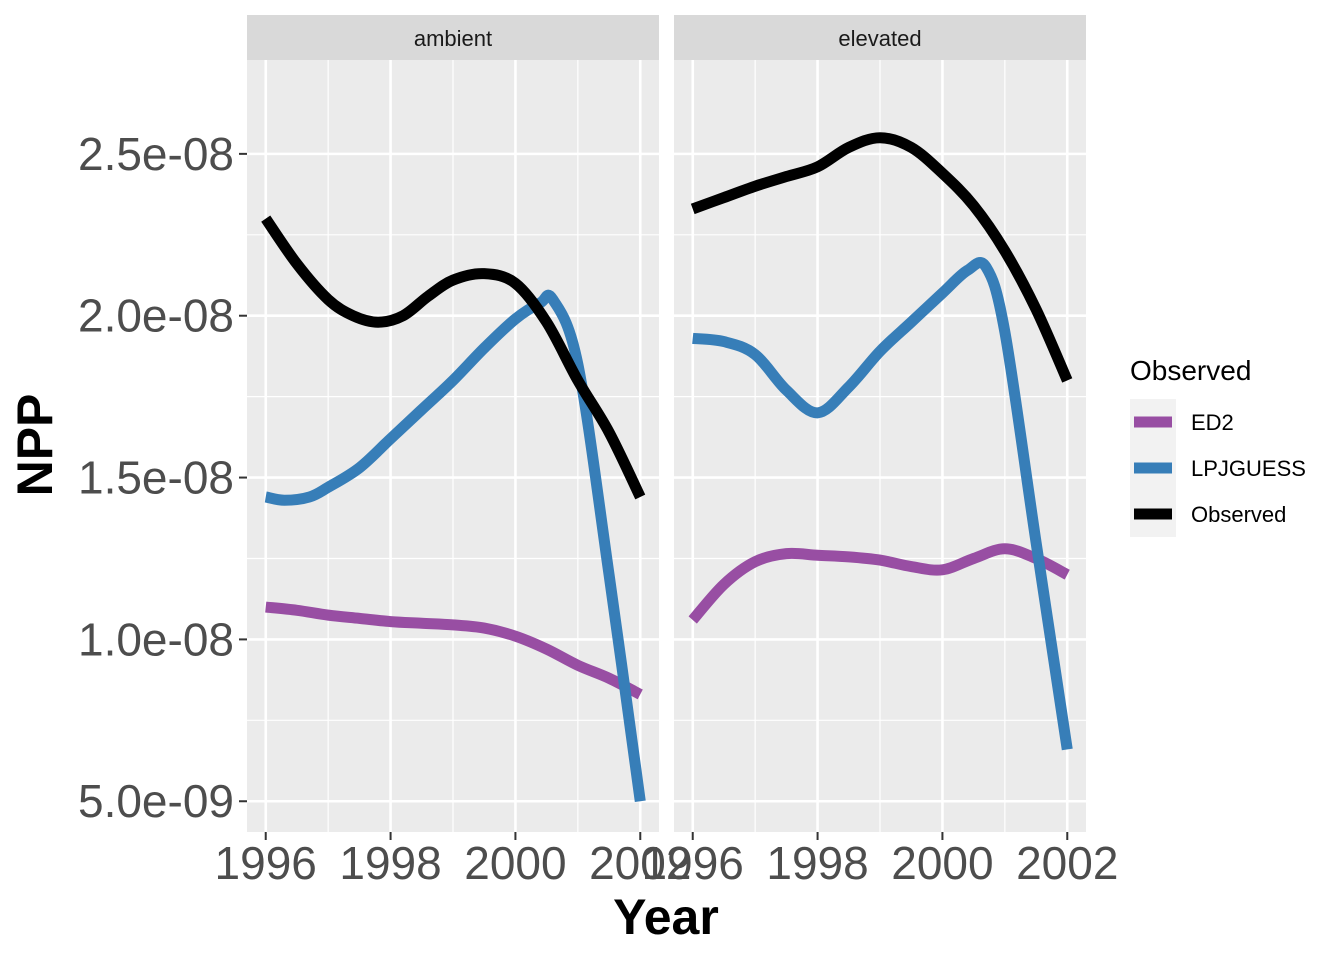 The image size is (1344, 960). What do you see at coordinates (1248, 468) in the screenshot?
I see `legend-label-lpjguess: LPJGUESS` at bounding box center [1248, 468].